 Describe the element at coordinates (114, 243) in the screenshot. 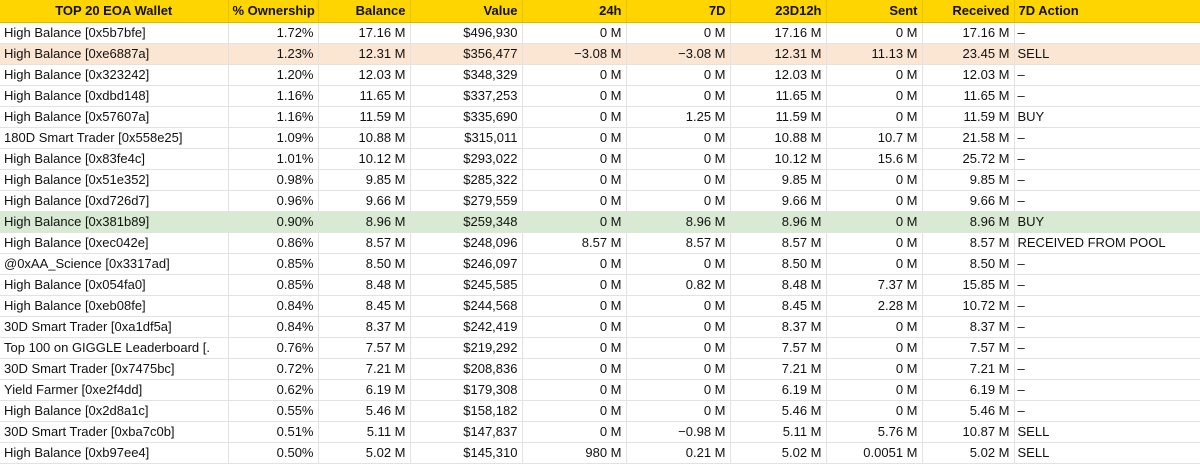

I see `wallet-cell: High Balance [0xec042e]` at that location.